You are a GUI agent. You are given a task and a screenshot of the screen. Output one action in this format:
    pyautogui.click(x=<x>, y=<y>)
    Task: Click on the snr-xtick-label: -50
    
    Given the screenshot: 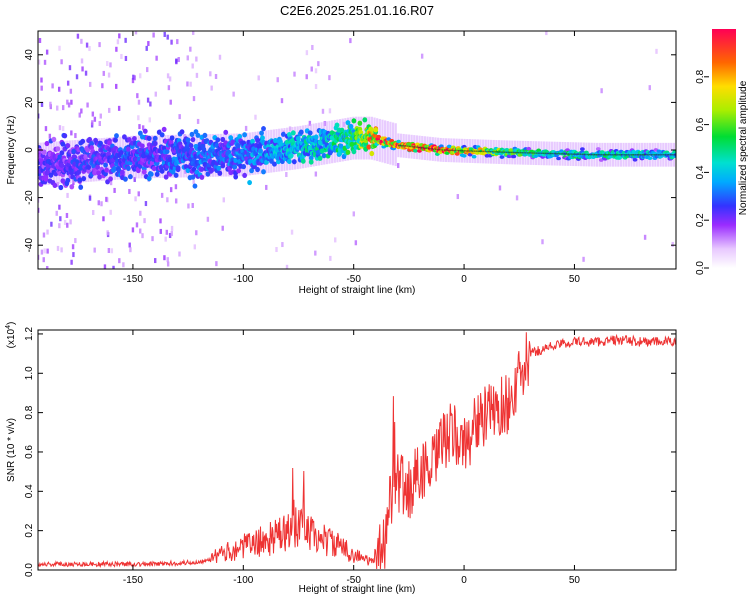 What is the action you would take?
    pyautogui.click(x=353, y=580)
    